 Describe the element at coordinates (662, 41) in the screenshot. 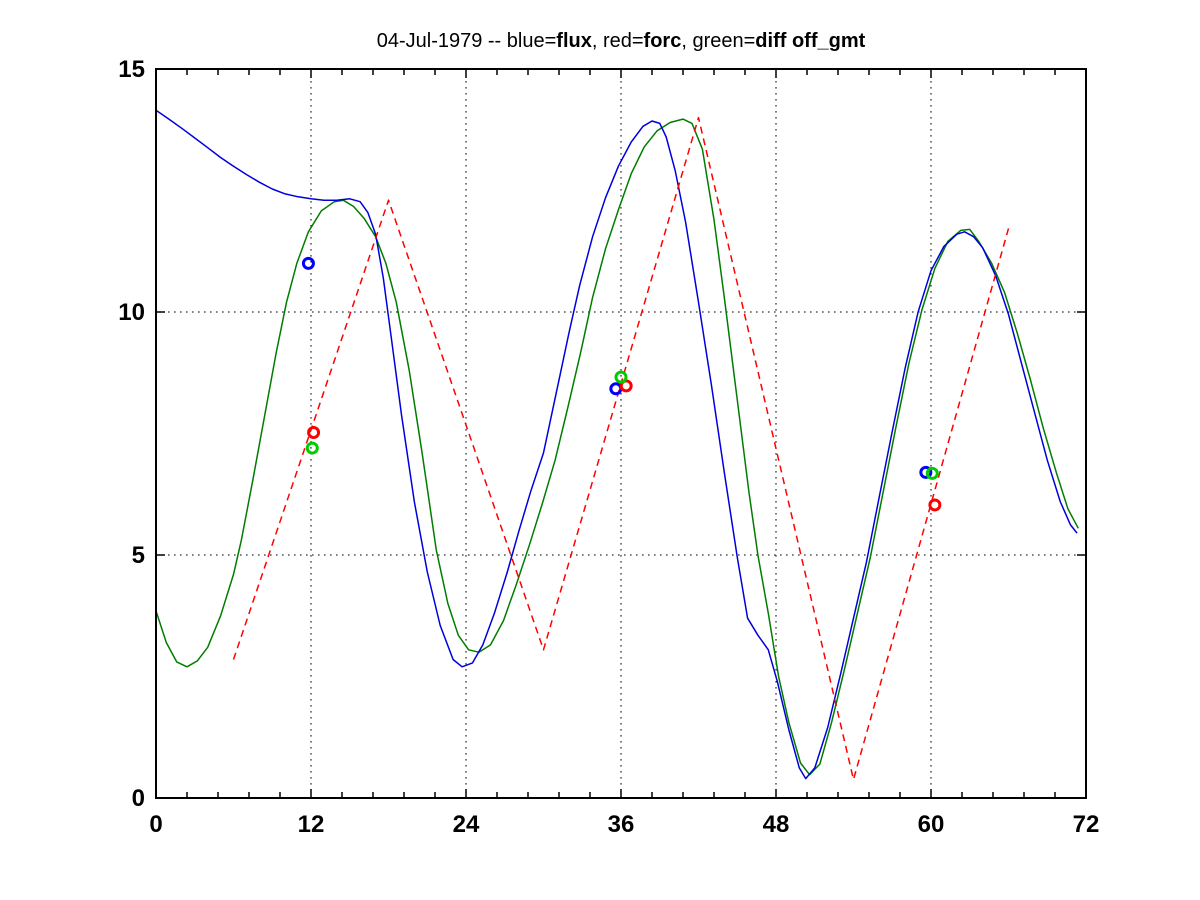

I see `title-segment-forc: forc` at that location.